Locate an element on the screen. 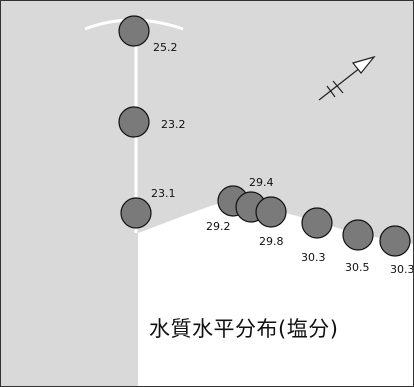  station-label: 23.1 is located at coordinates (163, 193).